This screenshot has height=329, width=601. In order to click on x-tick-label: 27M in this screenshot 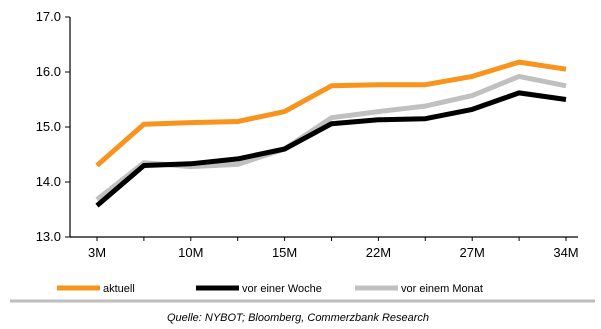, I will do `click(472, 252)`.